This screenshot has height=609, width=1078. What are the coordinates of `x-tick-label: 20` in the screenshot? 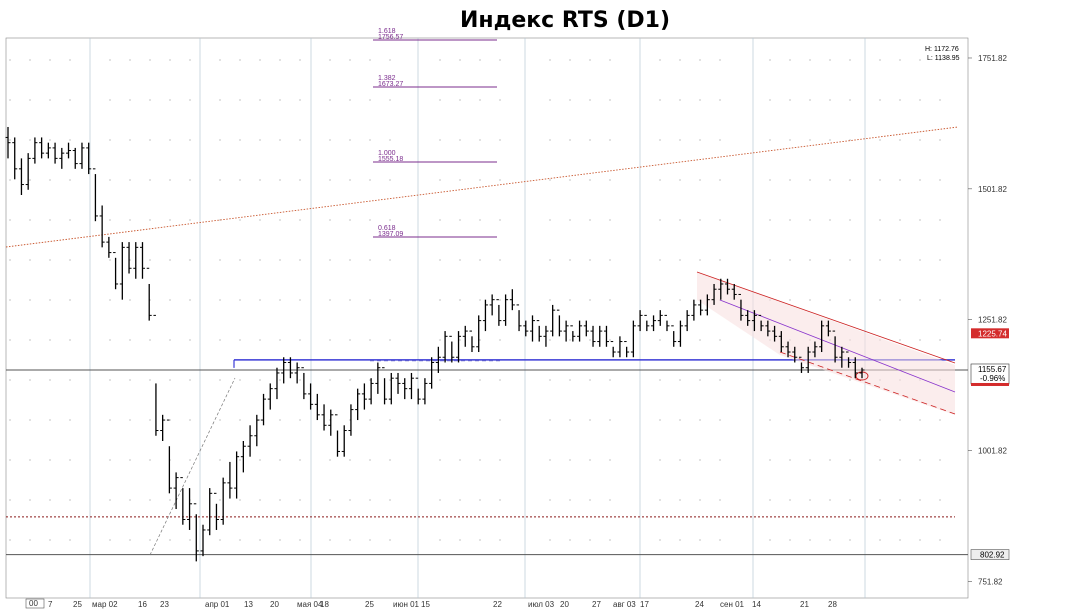 It's located at (274, 604).